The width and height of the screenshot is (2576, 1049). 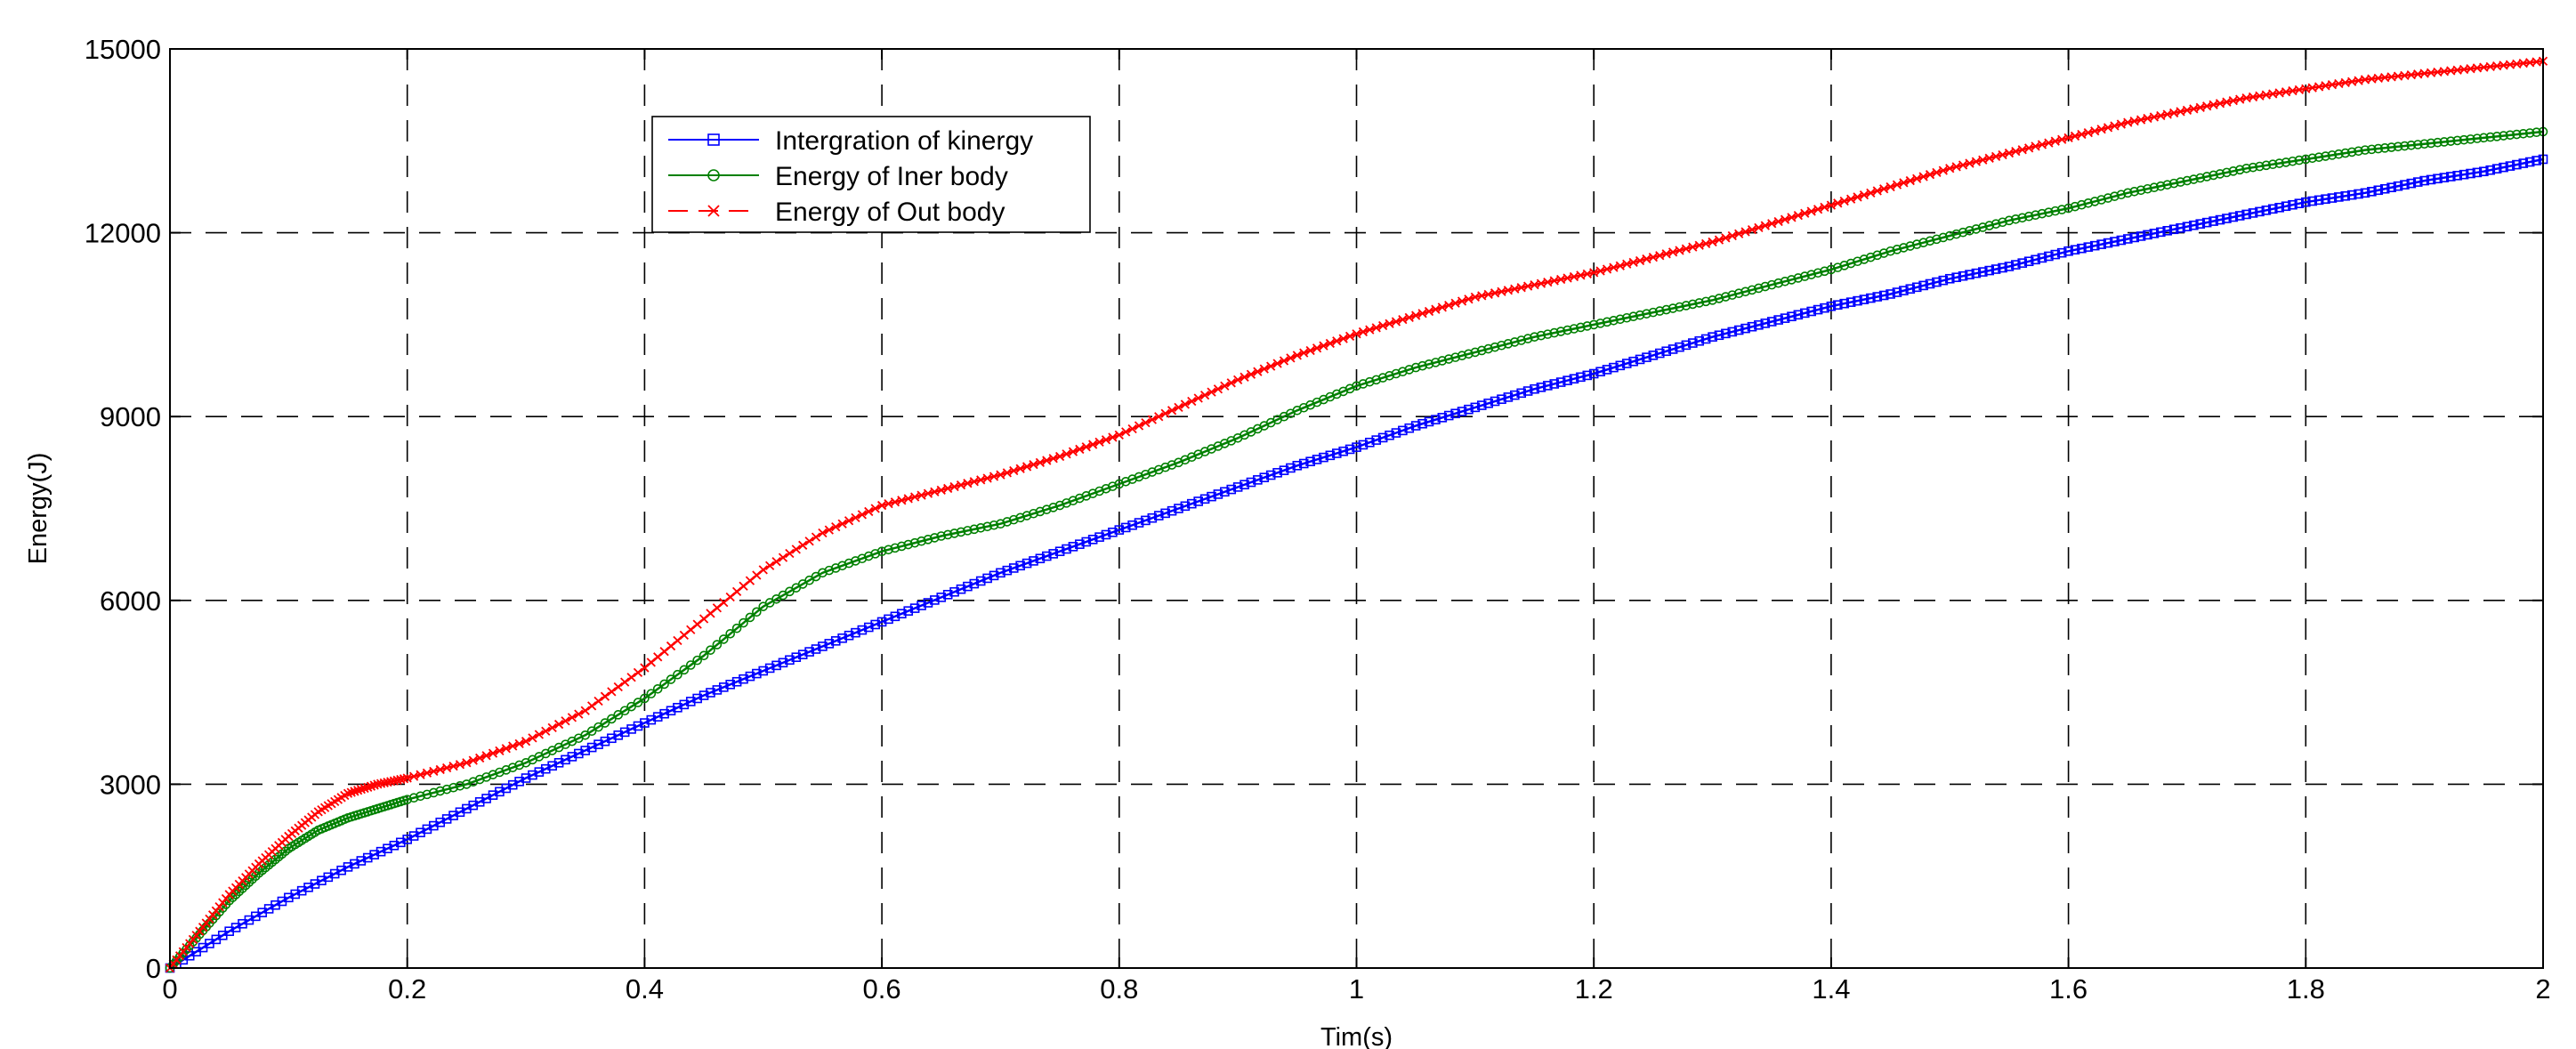 What do you see at coordinates (123, 233) in the screenshot?
I see `y-tick-label: 12000` at bounding box center [123, 233].